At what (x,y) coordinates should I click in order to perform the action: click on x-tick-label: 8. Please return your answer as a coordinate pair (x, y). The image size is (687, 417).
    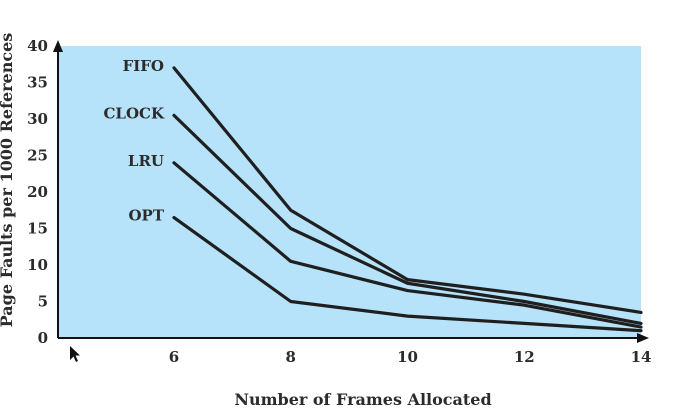
    Looking at the image, I should click on (291, 357).